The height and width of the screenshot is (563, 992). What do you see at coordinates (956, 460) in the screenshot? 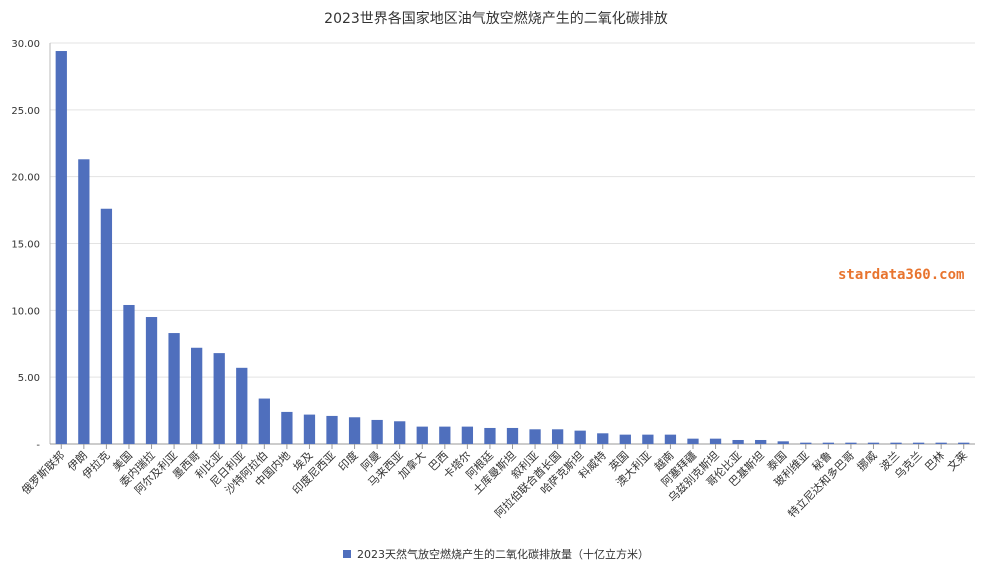
I see `x-tick-label: 文莱` at bounding box center [956, 460].